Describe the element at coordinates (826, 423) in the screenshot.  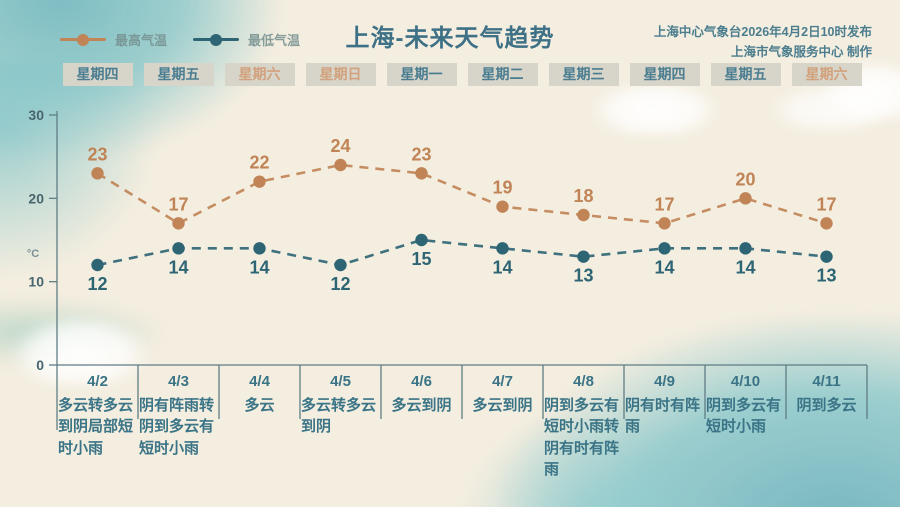
I see `forecast-cell: 4/11 阴到多云` at that location.